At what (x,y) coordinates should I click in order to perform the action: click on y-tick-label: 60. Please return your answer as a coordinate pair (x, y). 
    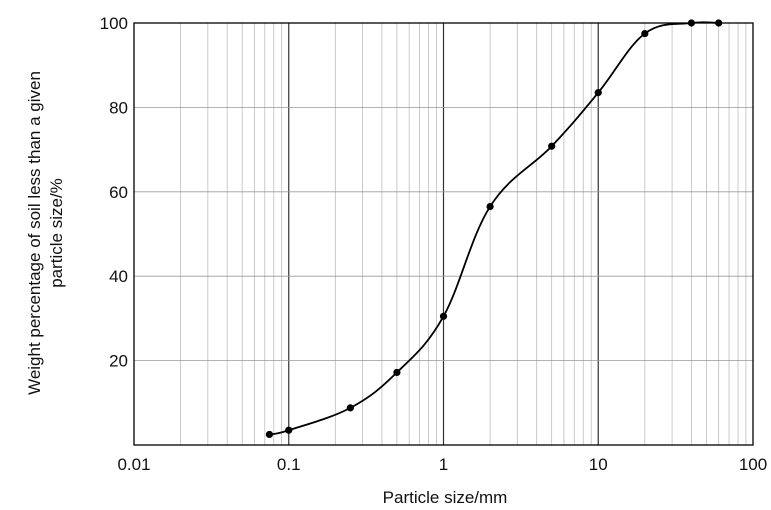
    Looking at the image, I should click on (118, 192).